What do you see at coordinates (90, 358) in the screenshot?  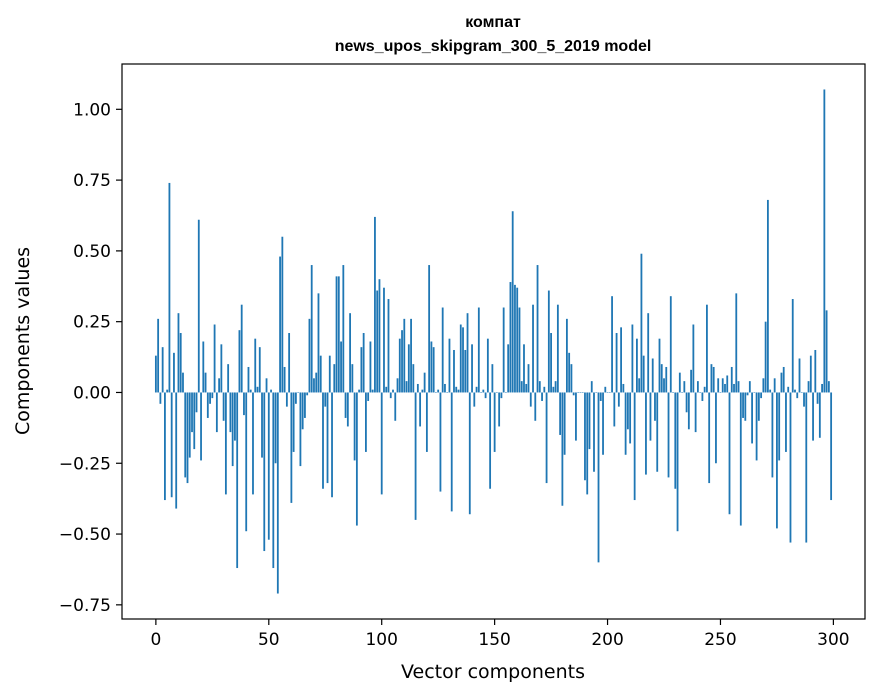 I see `y-axis-ticks: −0.75 −0.50 −0.25 0.00 0.25 0.50 0.75 1.00` at bounding box center [90, 358].